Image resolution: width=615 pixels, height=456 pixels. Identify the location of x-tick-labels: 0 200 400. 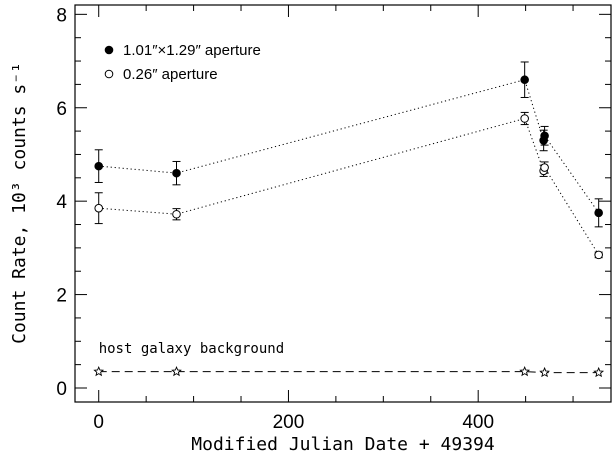
(293, 422).